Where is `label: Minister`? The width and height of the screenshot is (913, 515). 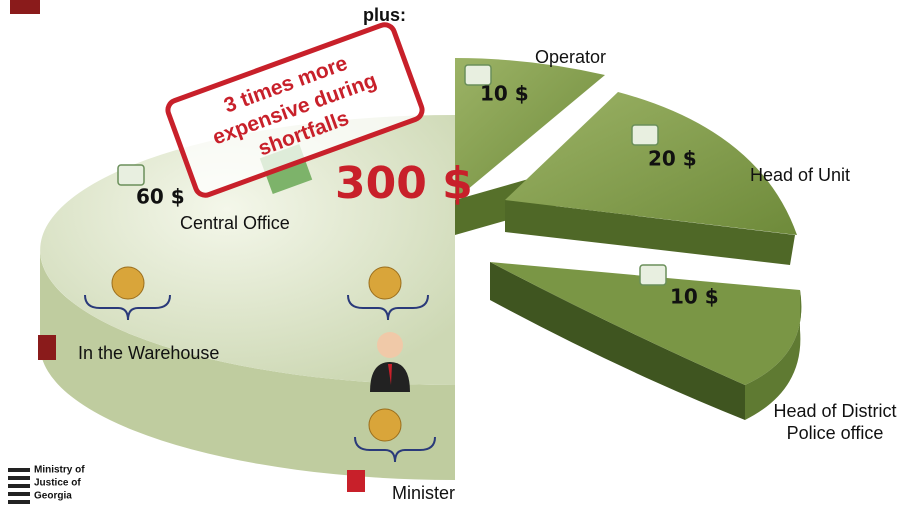
label: Minister is located at coordinates (423, 493).